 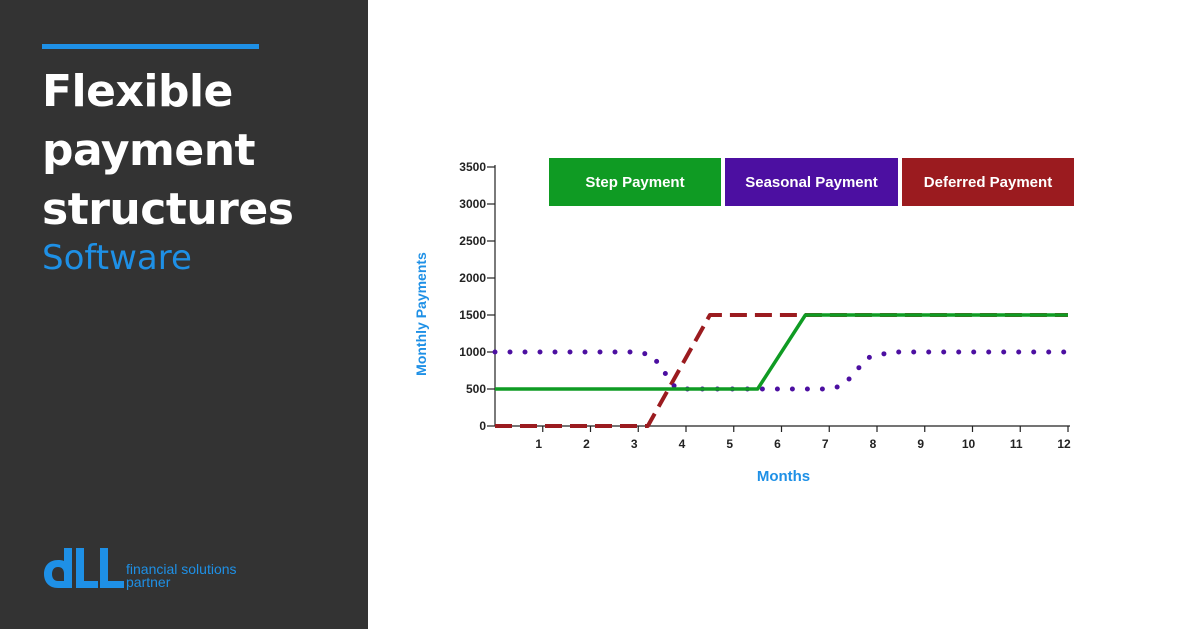 I want to click on legend-label: Step Payment, so click(x=634, y=182).